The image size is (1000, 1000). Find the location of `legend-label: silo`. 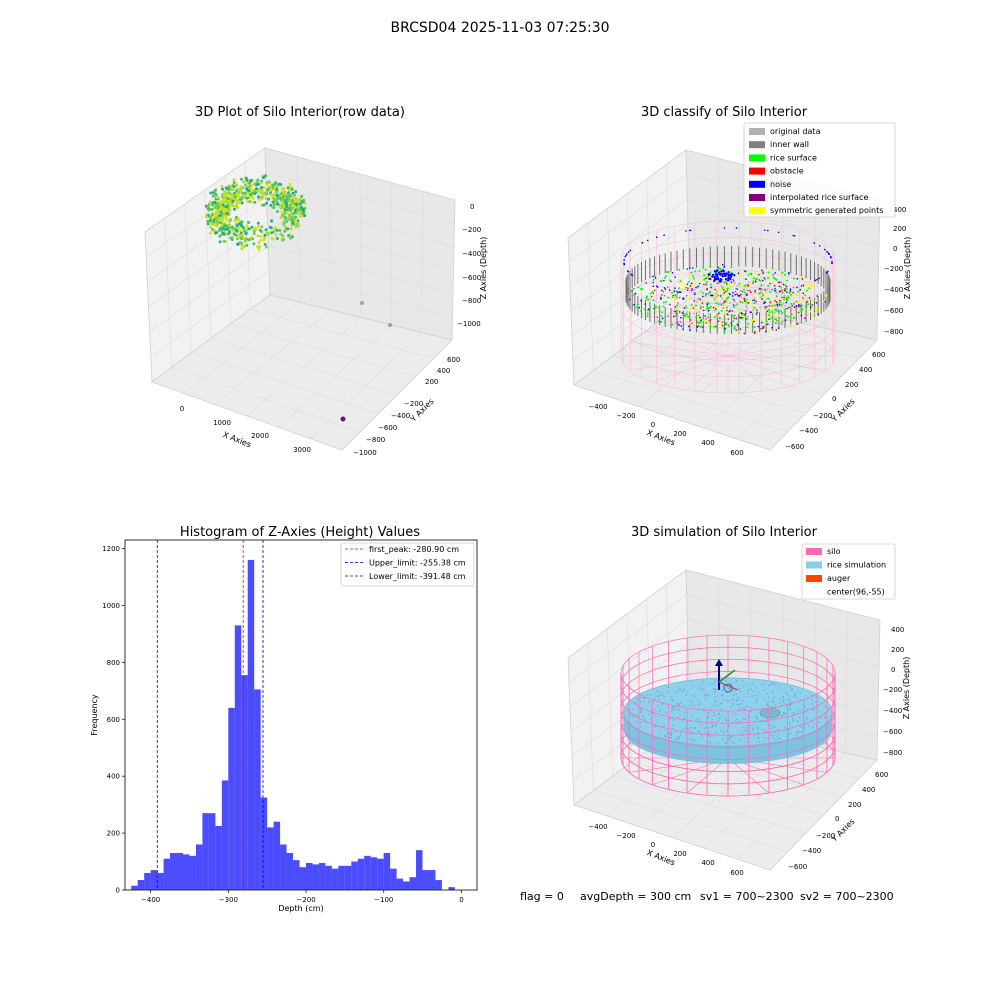

legend-label: silo is located at coordinates (834, 551).